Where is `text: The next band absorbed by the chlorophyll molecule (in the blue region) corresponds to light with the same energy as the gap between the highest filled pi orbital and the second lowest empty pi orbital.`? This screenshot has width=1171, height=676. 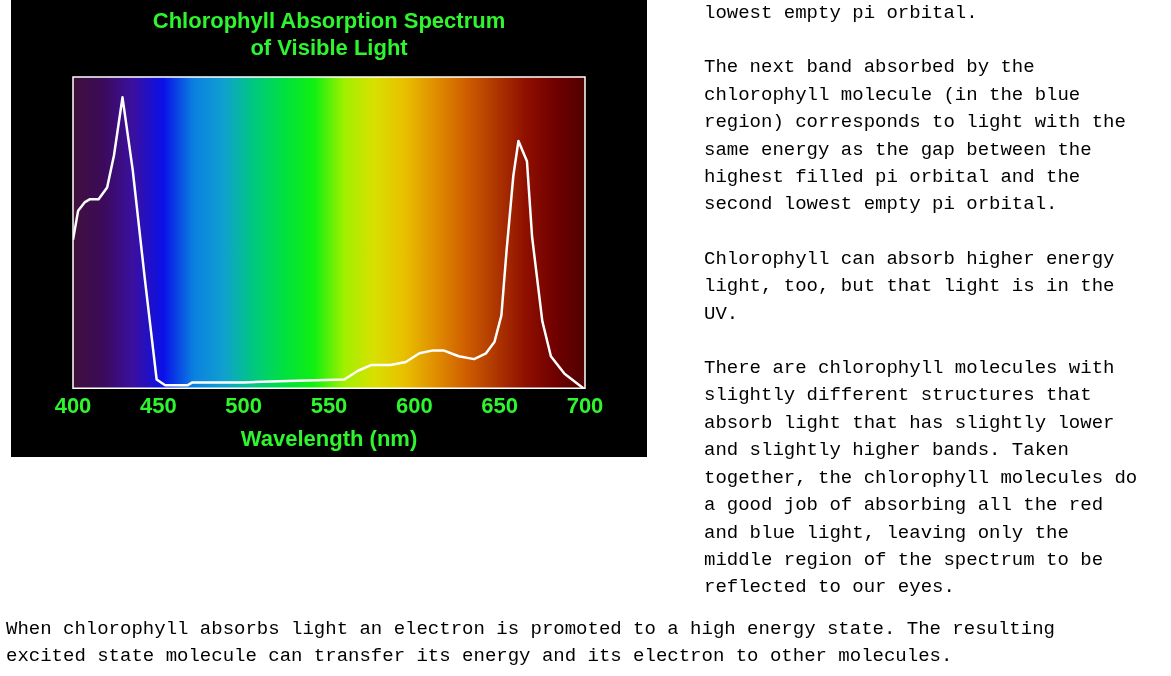 text: The next band absorbed by the chlorophyll molecule (in the blue region) corresponds to light with the same energy as the gap between the highest filled pi orbital and the second lowest empty pi orbital. is located at coordinates (915, 136).